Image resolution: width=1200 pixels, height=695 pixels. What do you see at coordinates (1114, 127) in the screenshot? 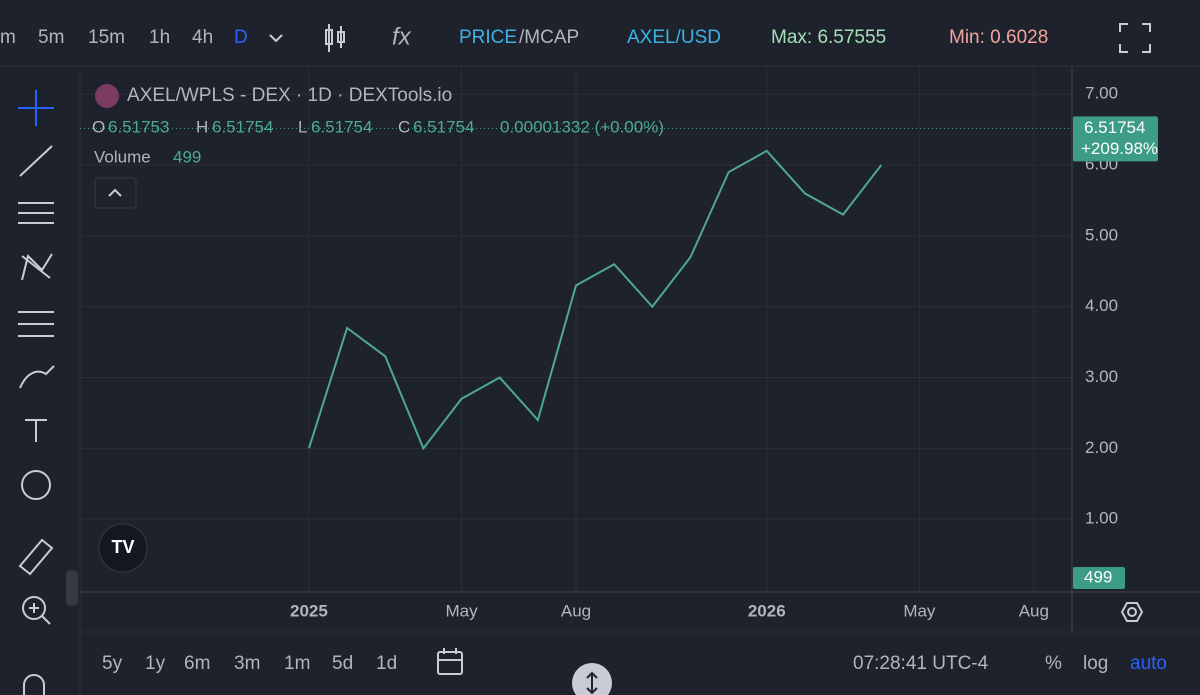
I see `last-price-label: 6.51754` at bounding box center [1114, 127].